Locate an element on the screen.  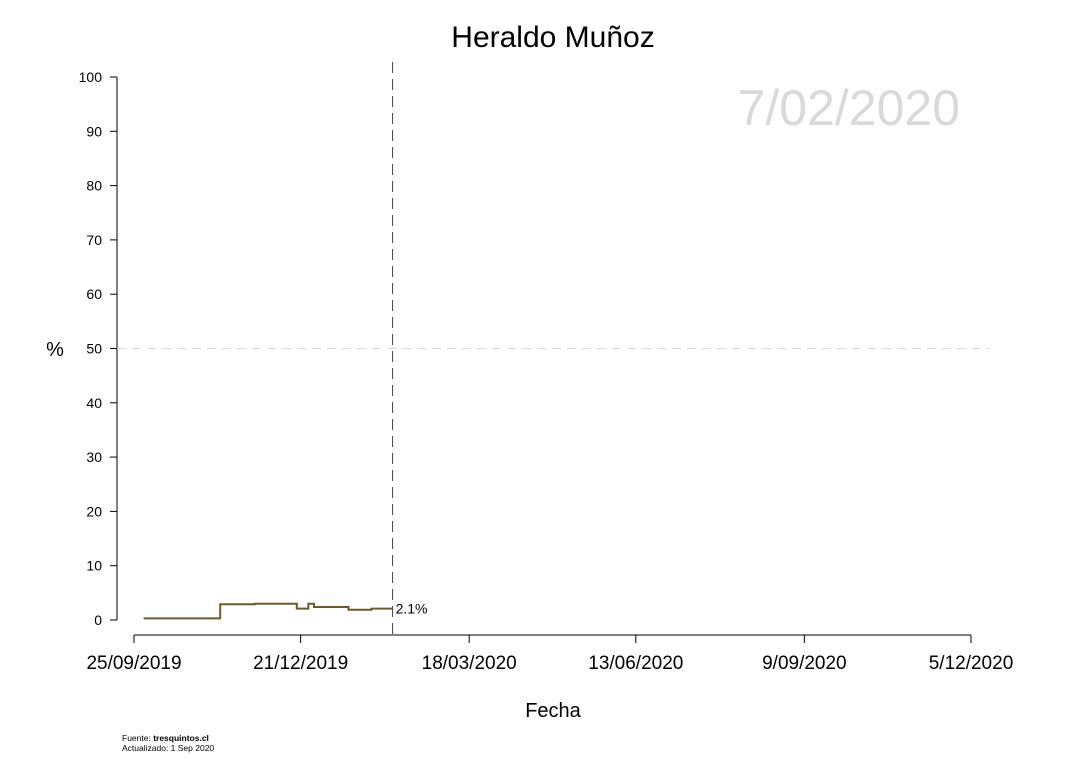
y-tick-label: 30 is located at coordinates (94, 457).